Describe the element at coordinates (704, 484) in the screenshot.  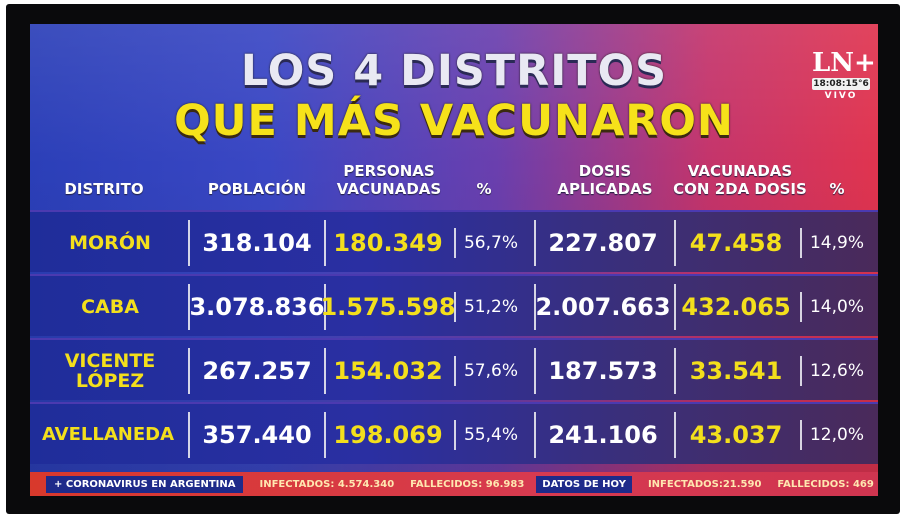
I see `ticker-infected-today: INFECTADOS:21.590` at that location.